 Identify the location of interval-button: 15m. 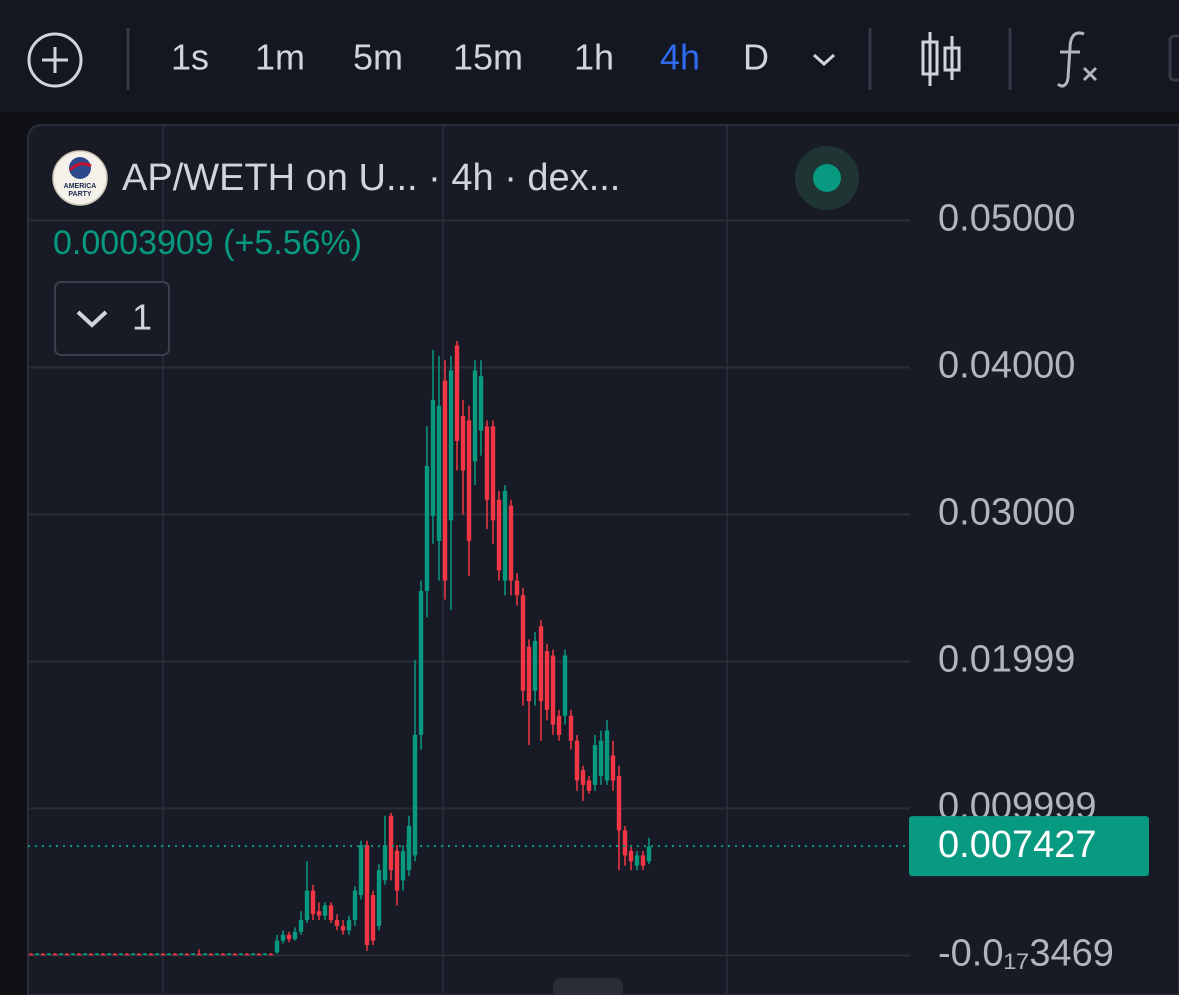
(488, 57).